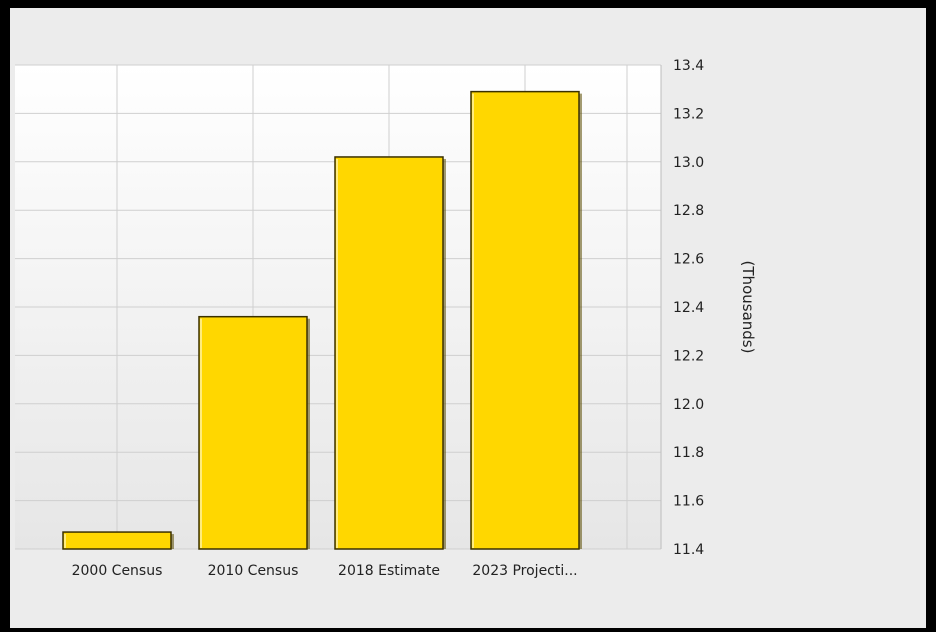  What do you see at coordinates (688, 405) in the screenshot?
I see `y-tick-label: 12.0` at bounding box center [688, 405].